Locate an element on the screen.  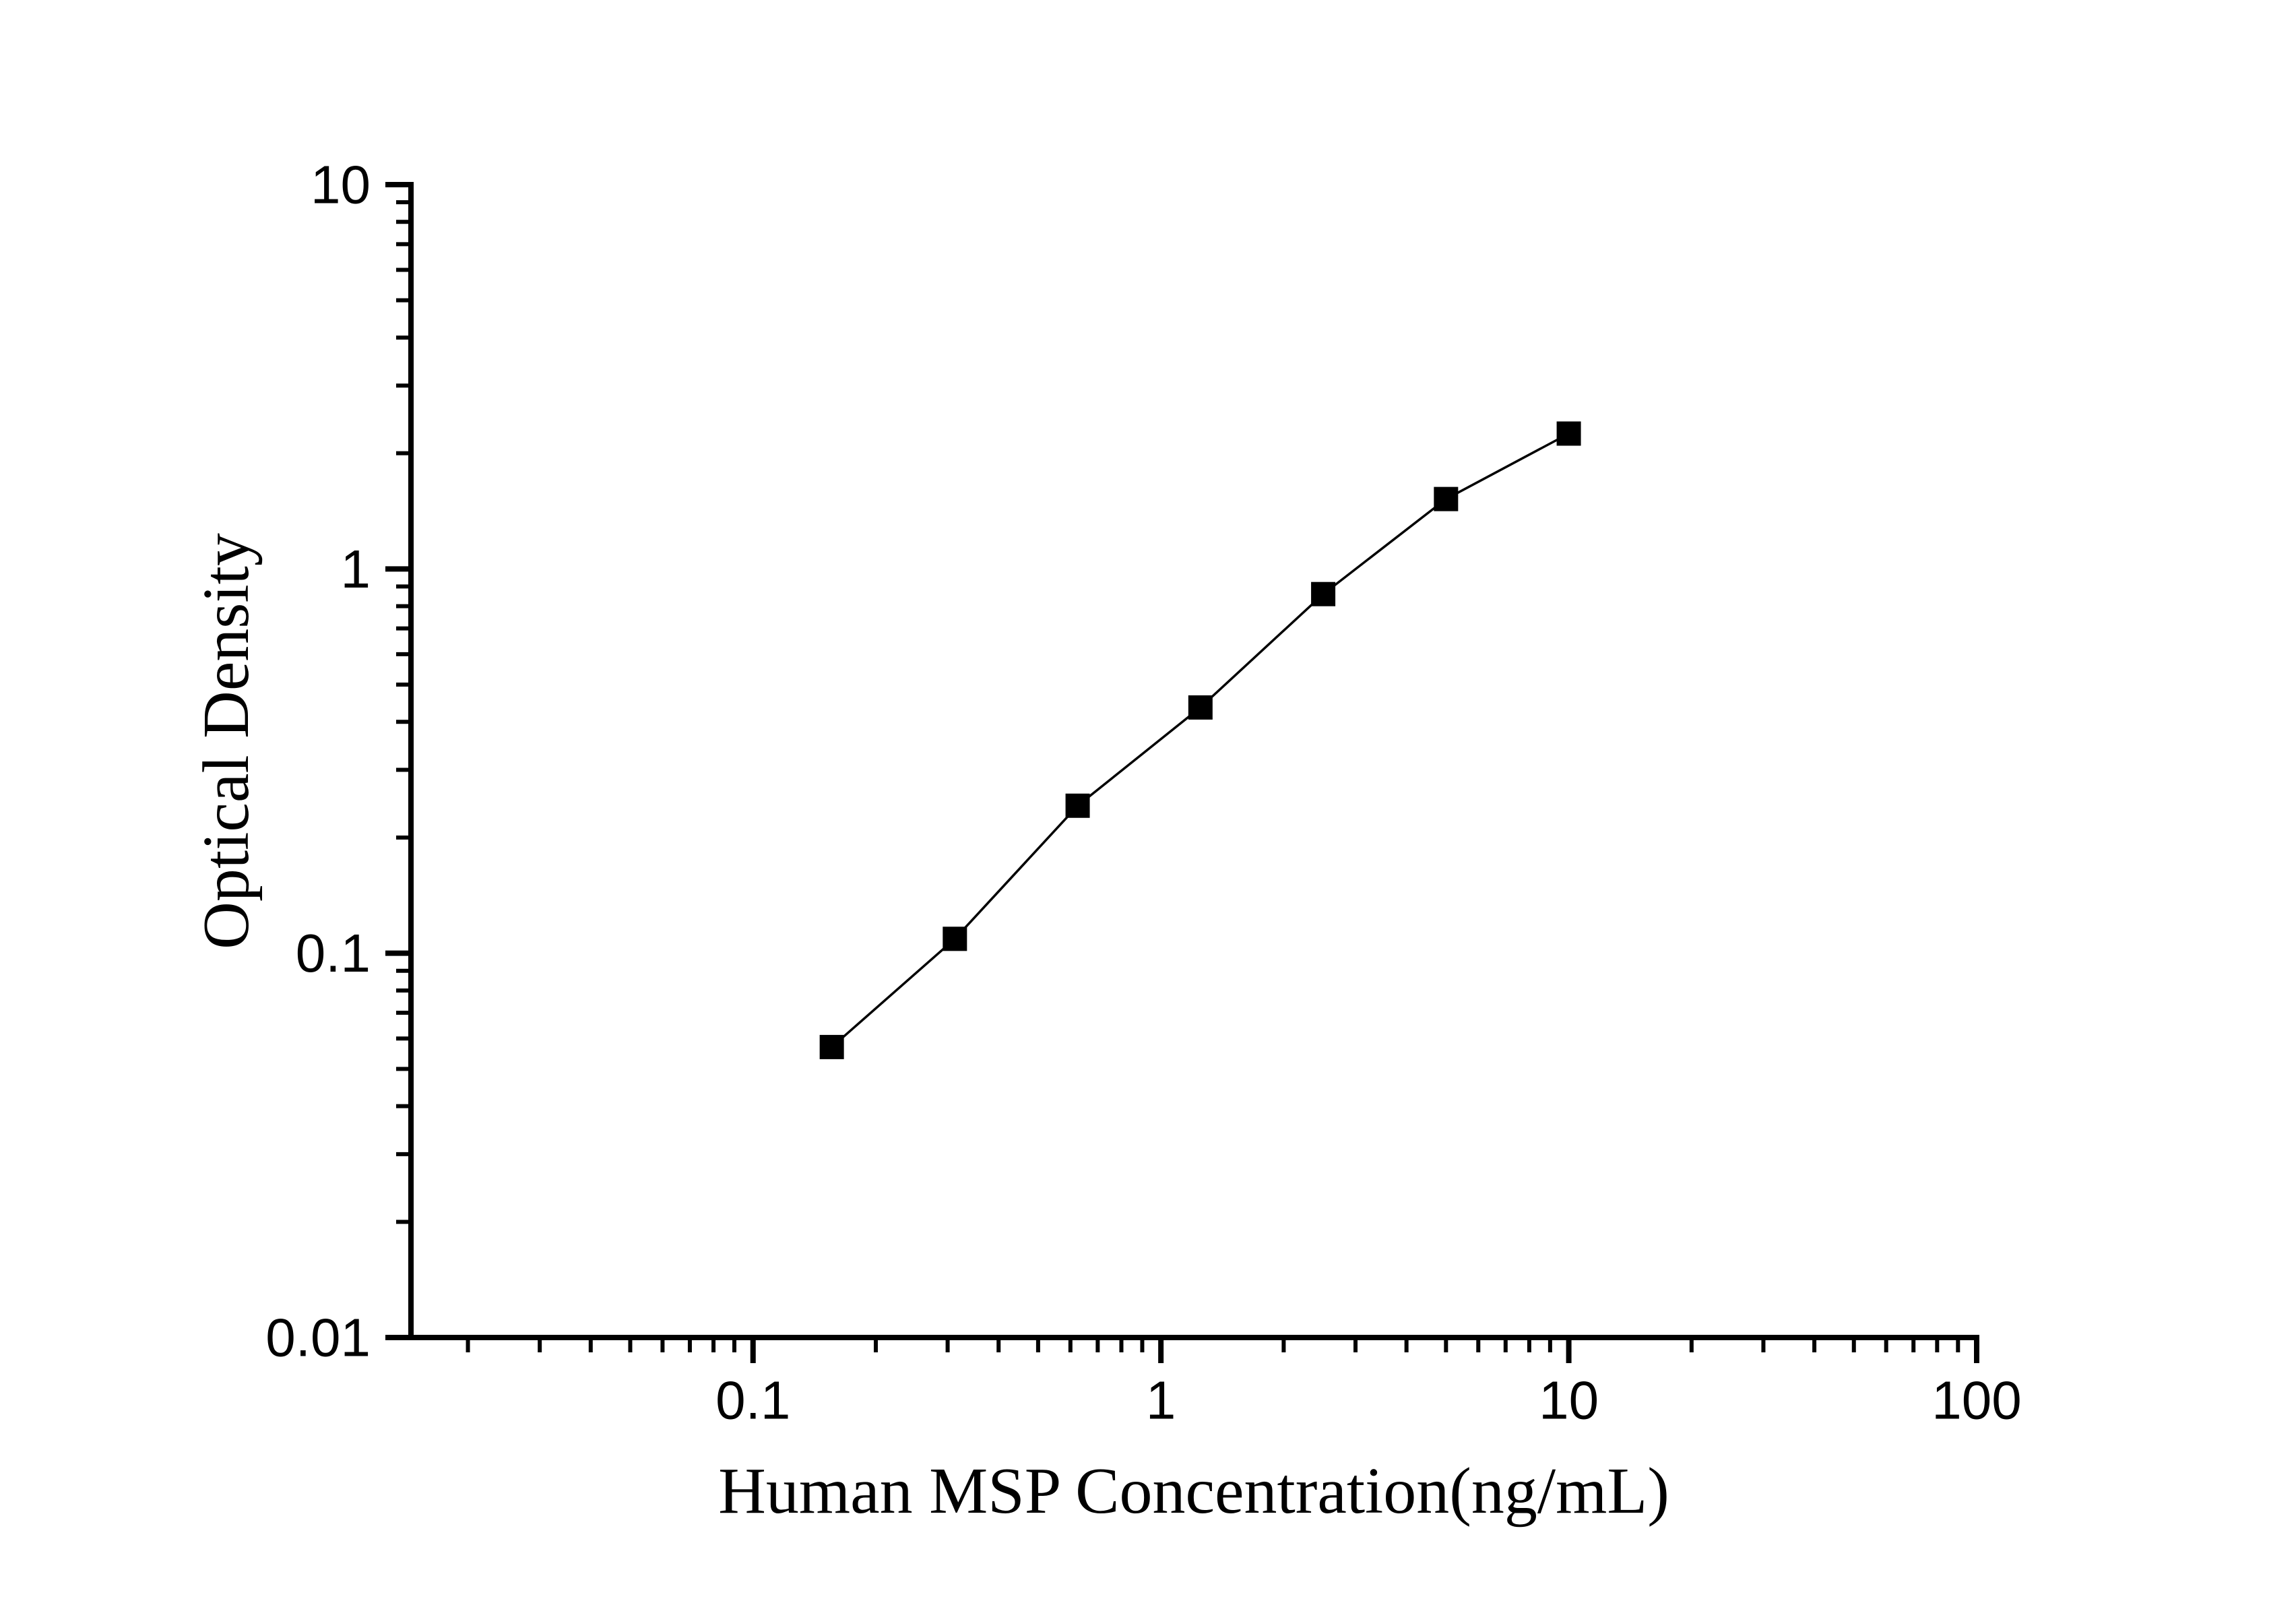
x-tick-label: 10 is located at coordinates (1569, 1401).